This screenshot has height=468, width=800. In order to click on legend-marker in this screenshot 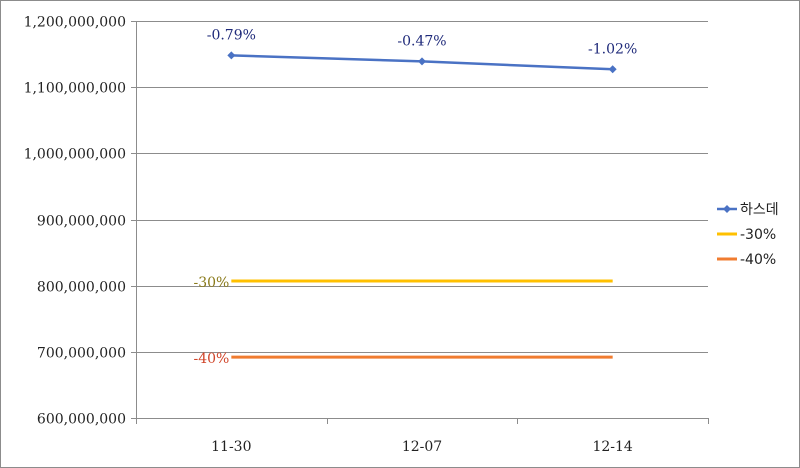, I will do `click(727, 209)`.